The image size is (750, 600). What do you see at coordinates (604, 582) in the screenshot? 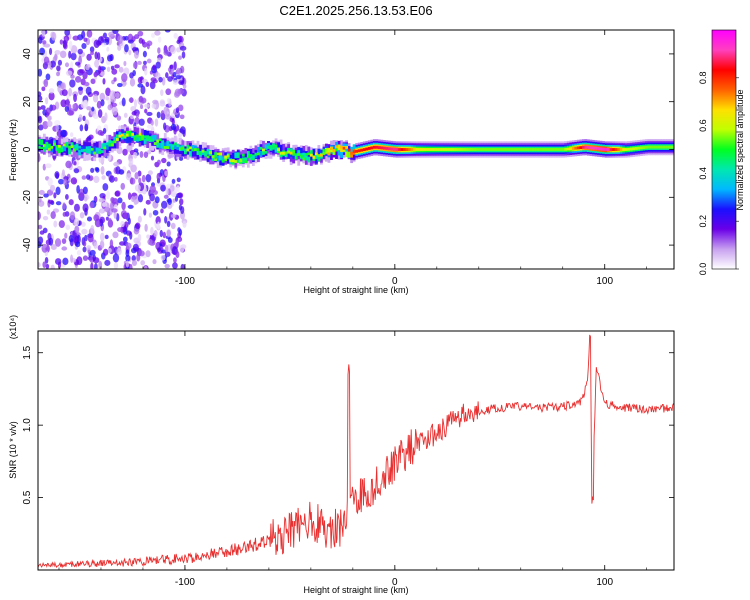
I see `snr-x-tick-label: 100` at bounding box center [604, 582].